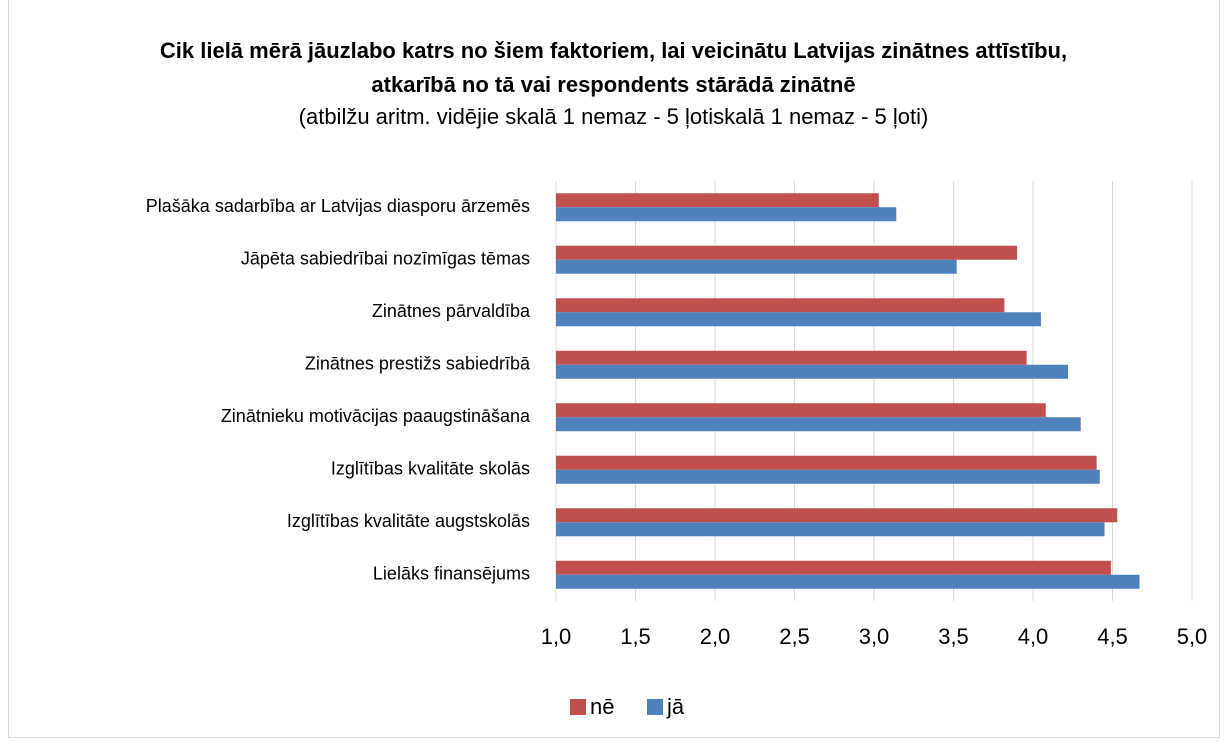 This screenshot has width=1227, height=742. What do you see at coordinates (418, 364) in the screenshot?
I see `y-tick-label: Zinātnes prestižs sabiedrībā` at bounding box center [418, 364].